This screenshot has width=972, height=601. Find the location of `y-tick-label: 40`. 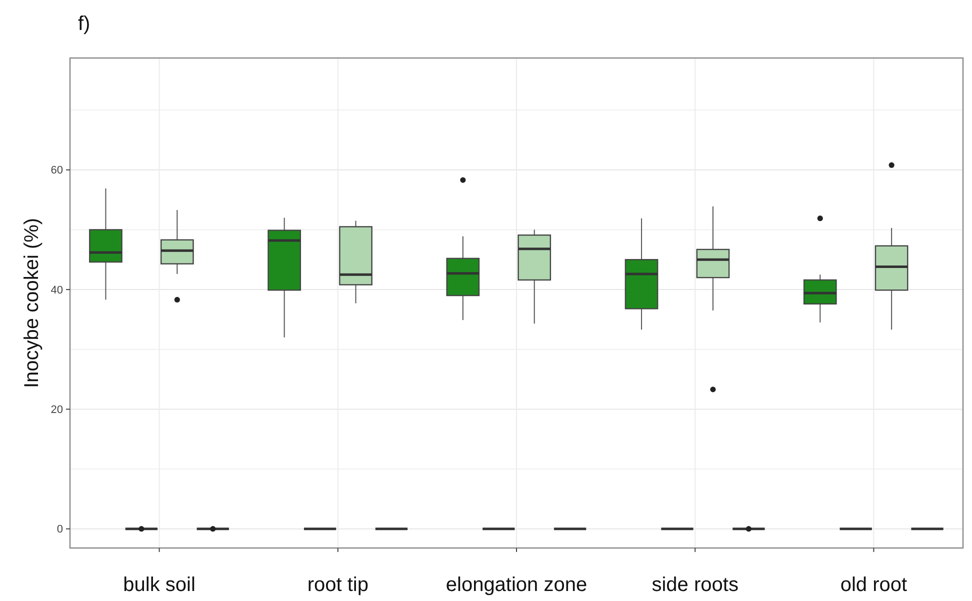

y-tick-label: 40 is located at coordinates (56, 290).